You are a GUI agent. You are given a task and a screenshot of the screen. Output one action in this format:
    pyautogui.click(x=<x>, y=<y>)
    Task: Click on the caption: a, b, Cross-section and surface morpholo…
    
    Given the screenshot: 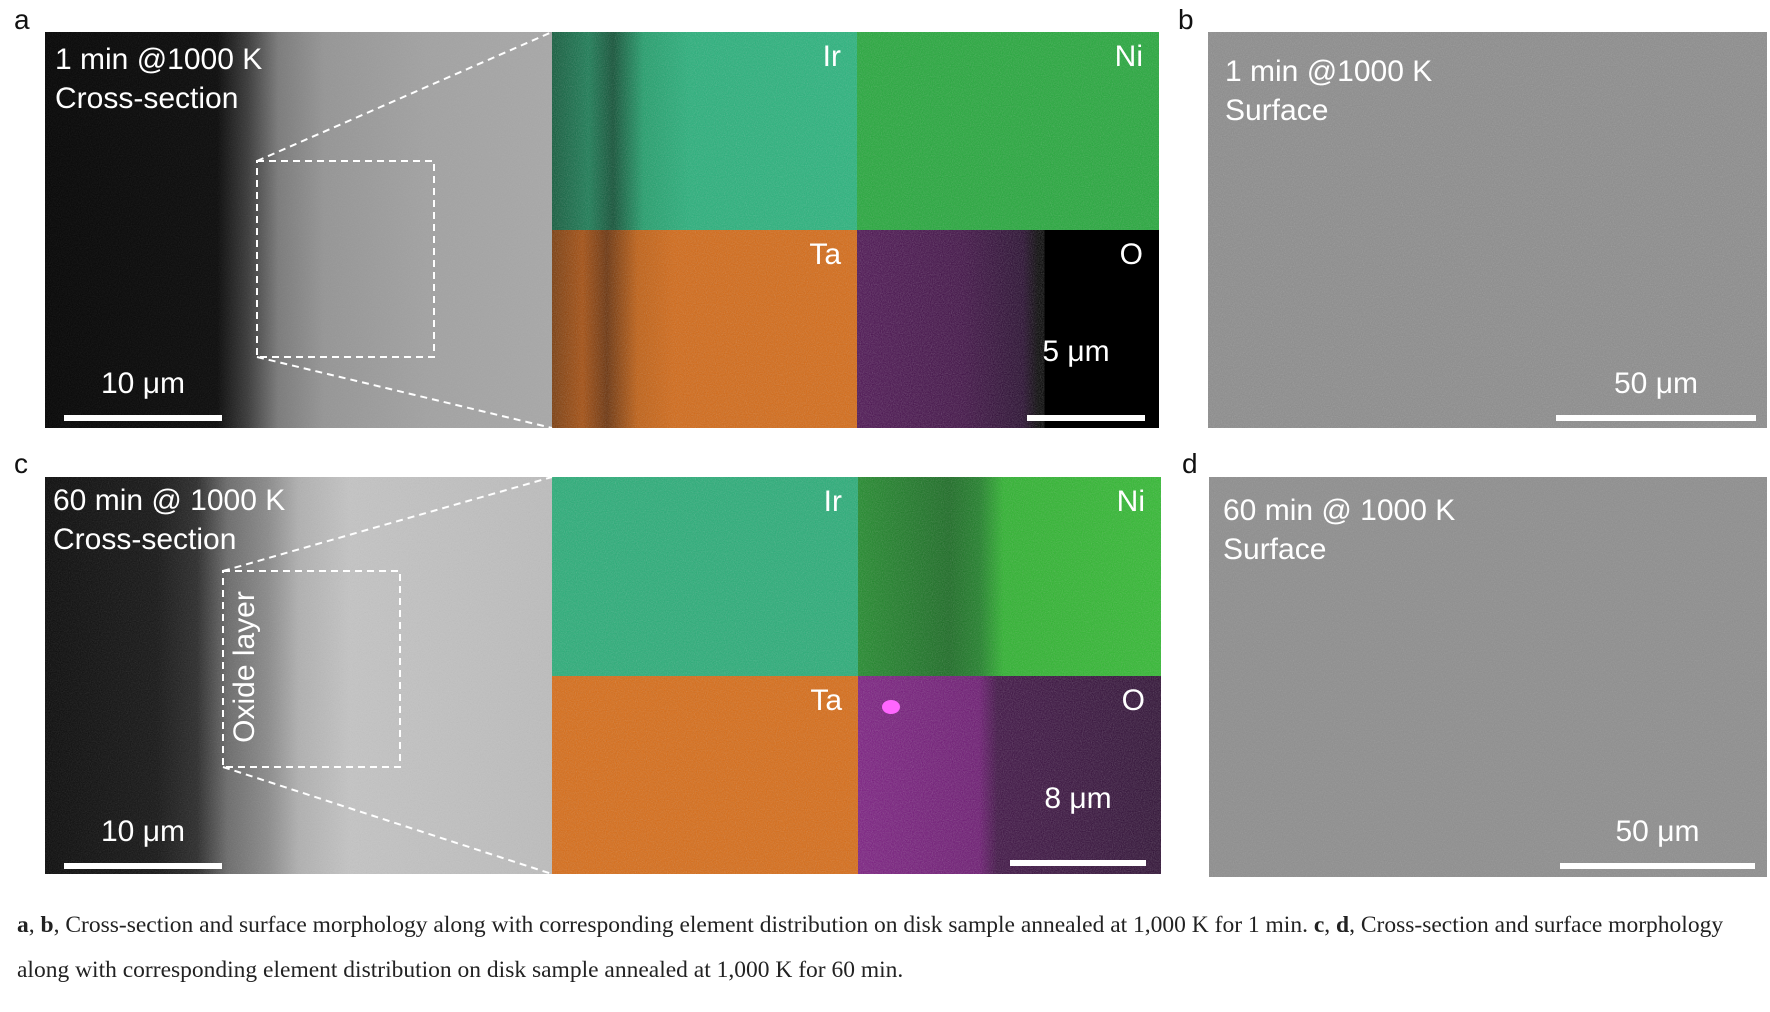 What is the action you would take?
    pyautogui.click(x=877, y=948)
    